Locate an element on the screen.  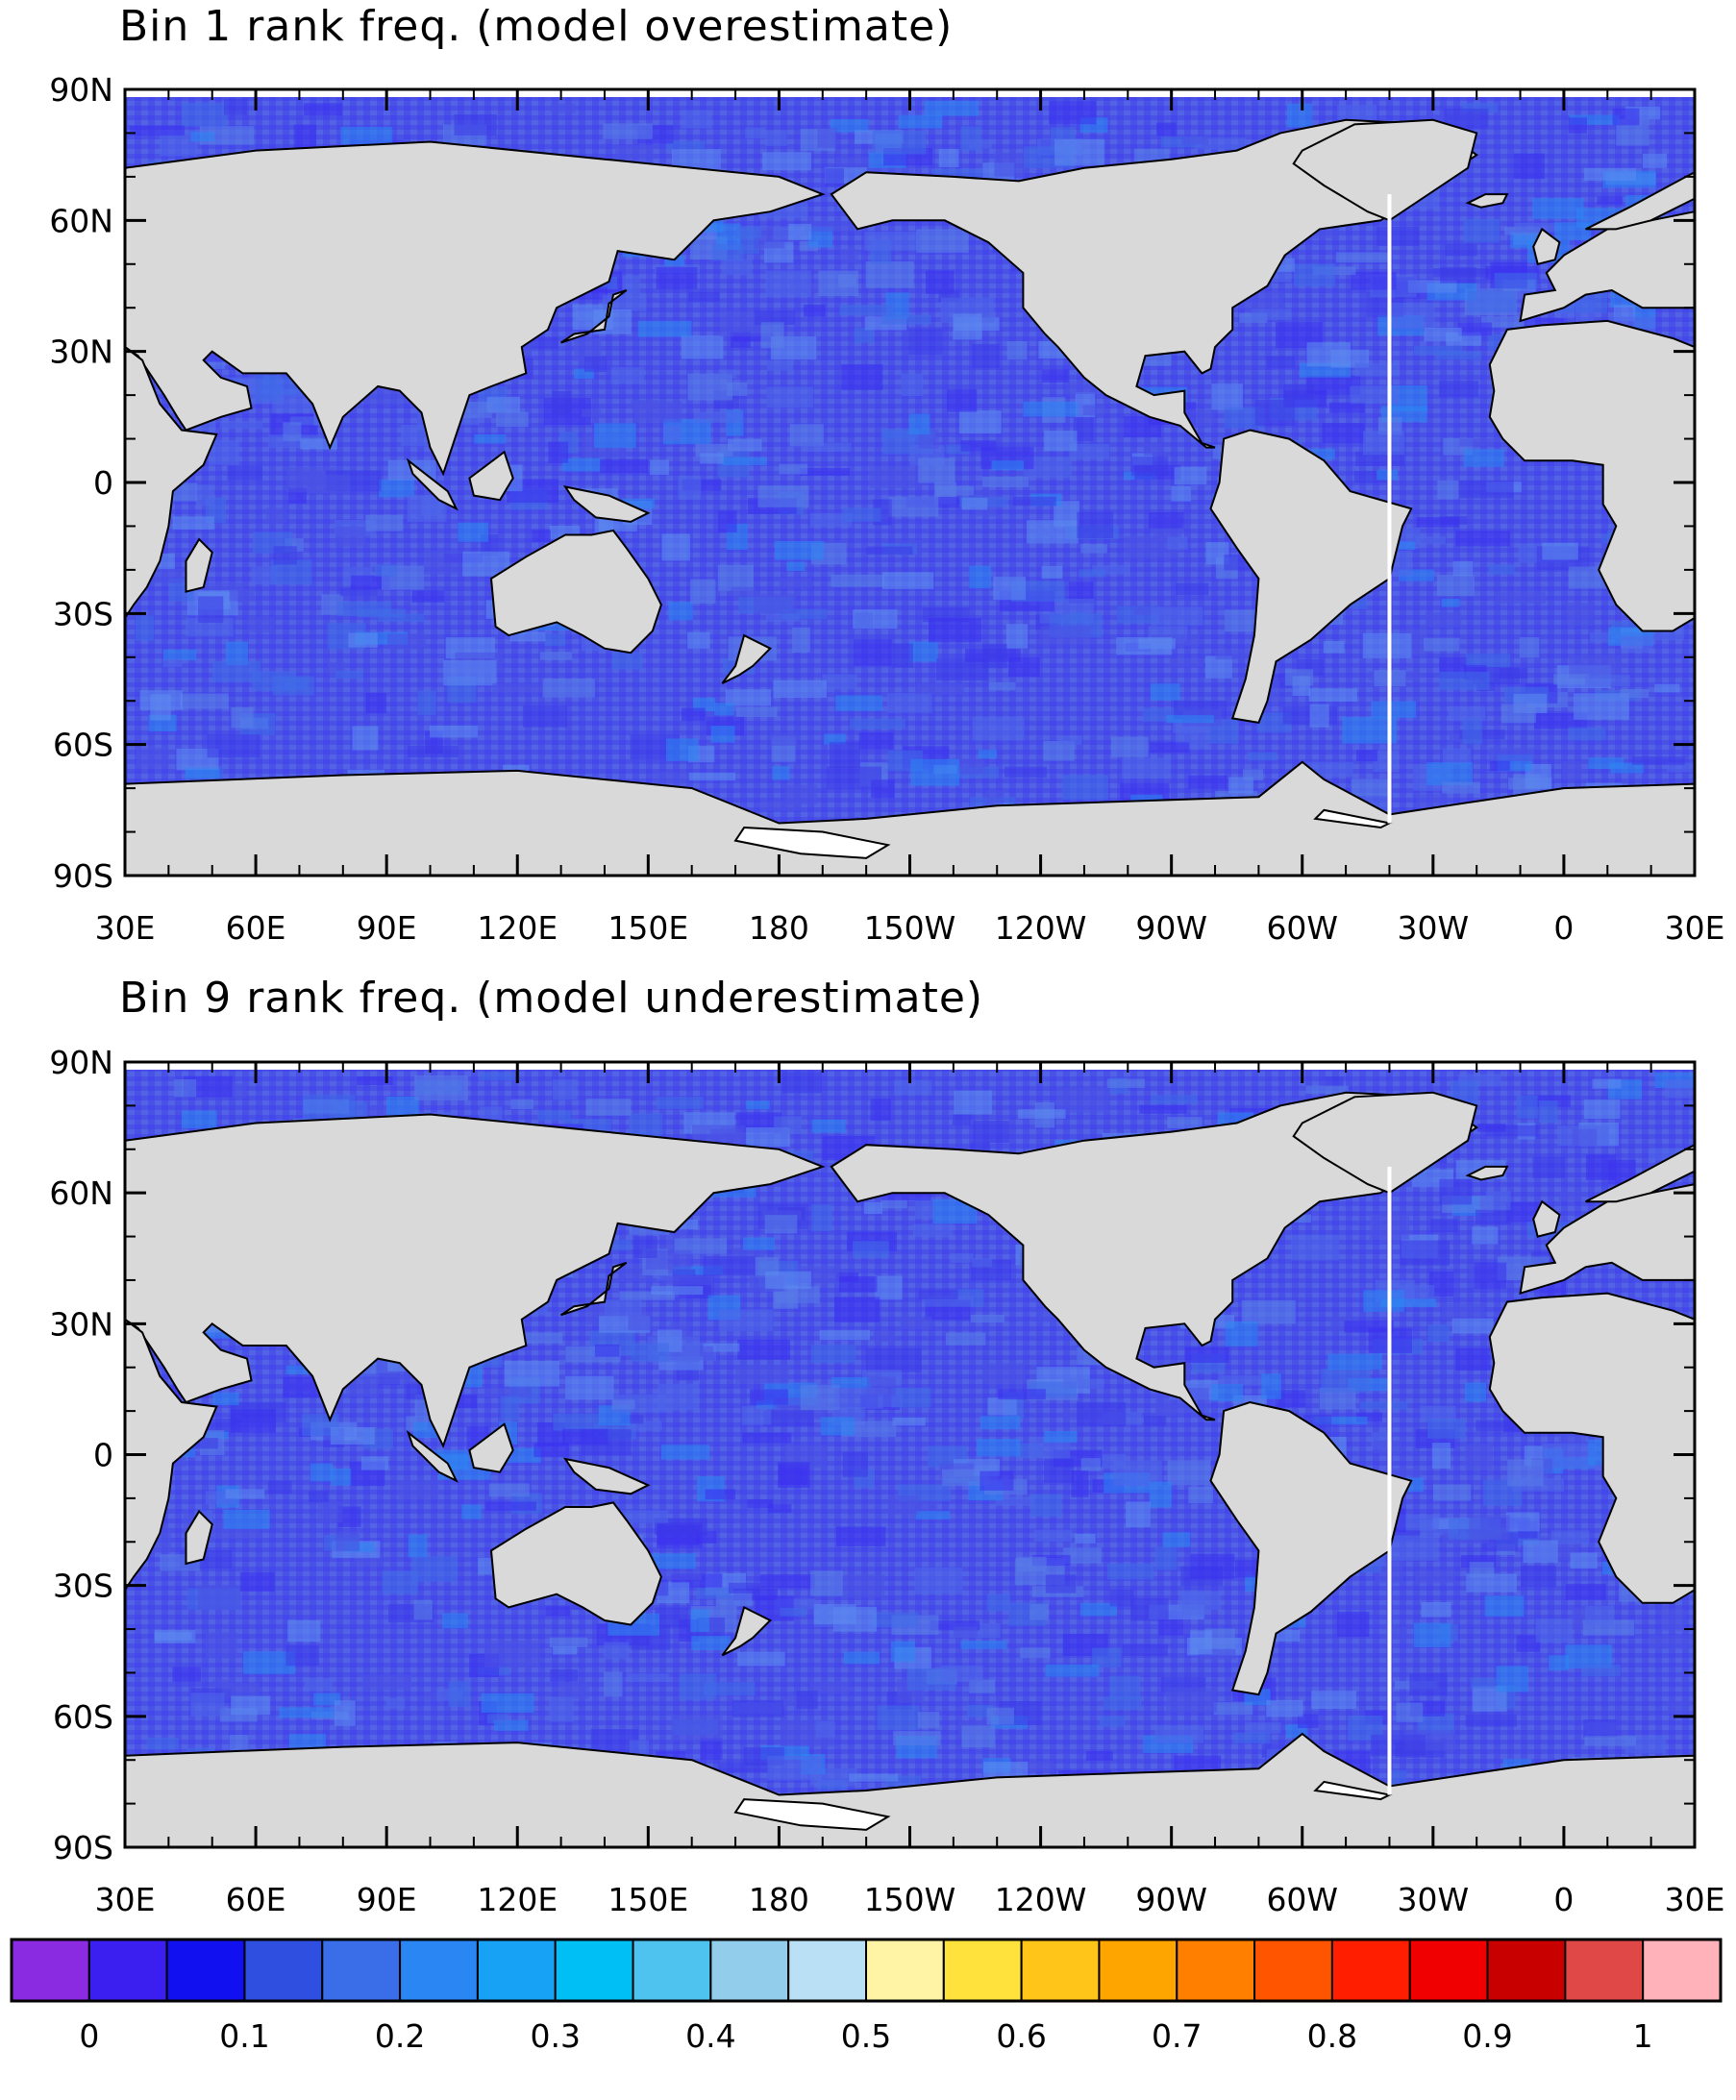
colorbar-tick-label: 0 is located at coordinates (89, 2036).